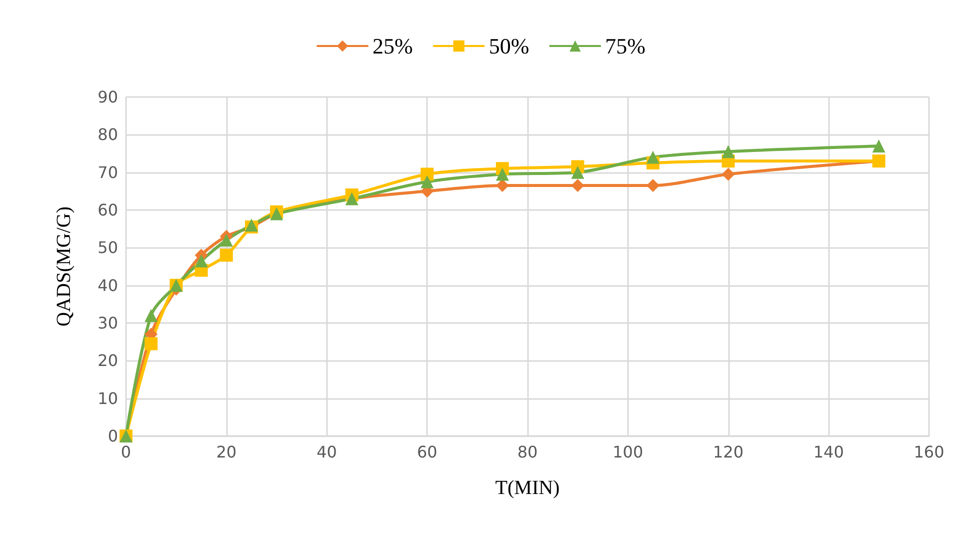 The width and height of the screenshot is (962, 535). What do you see at coordinates (427, 452) in the screenshot?
I see `x-tick-label: 60` at bounding box center [427, 452].